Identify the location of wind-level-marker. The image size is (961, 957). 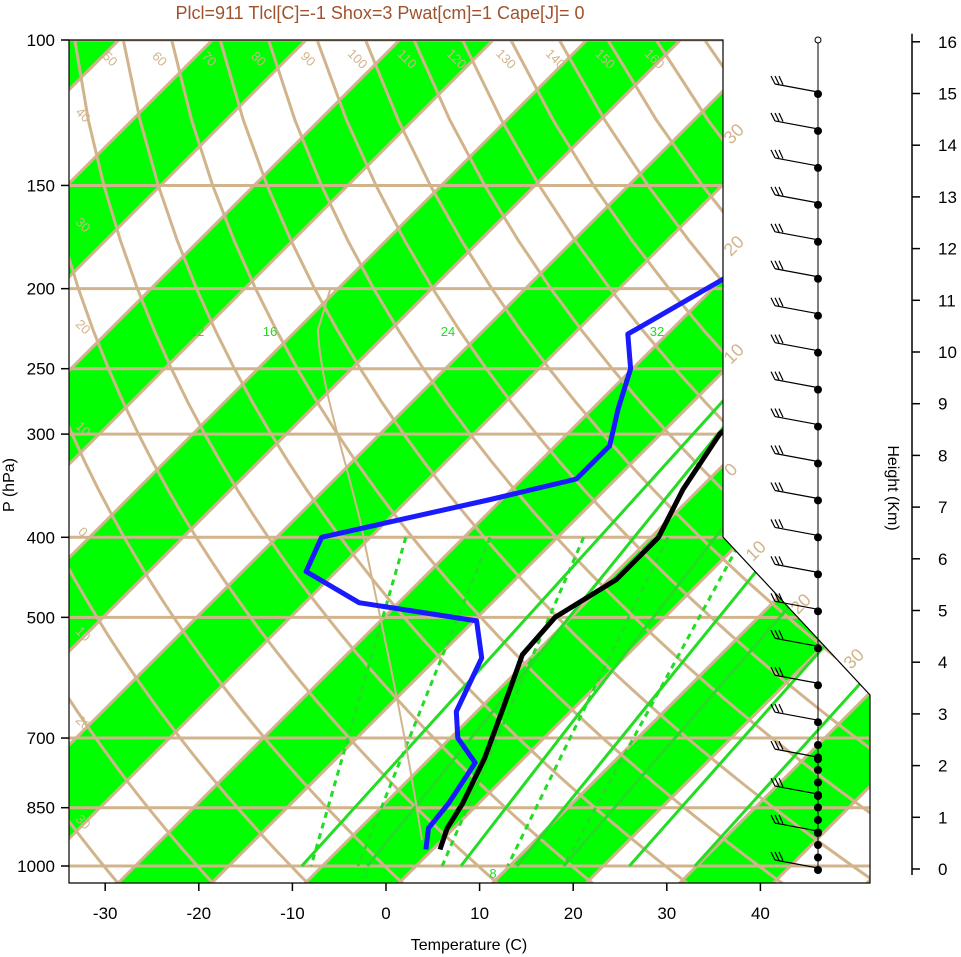
(818, 40).